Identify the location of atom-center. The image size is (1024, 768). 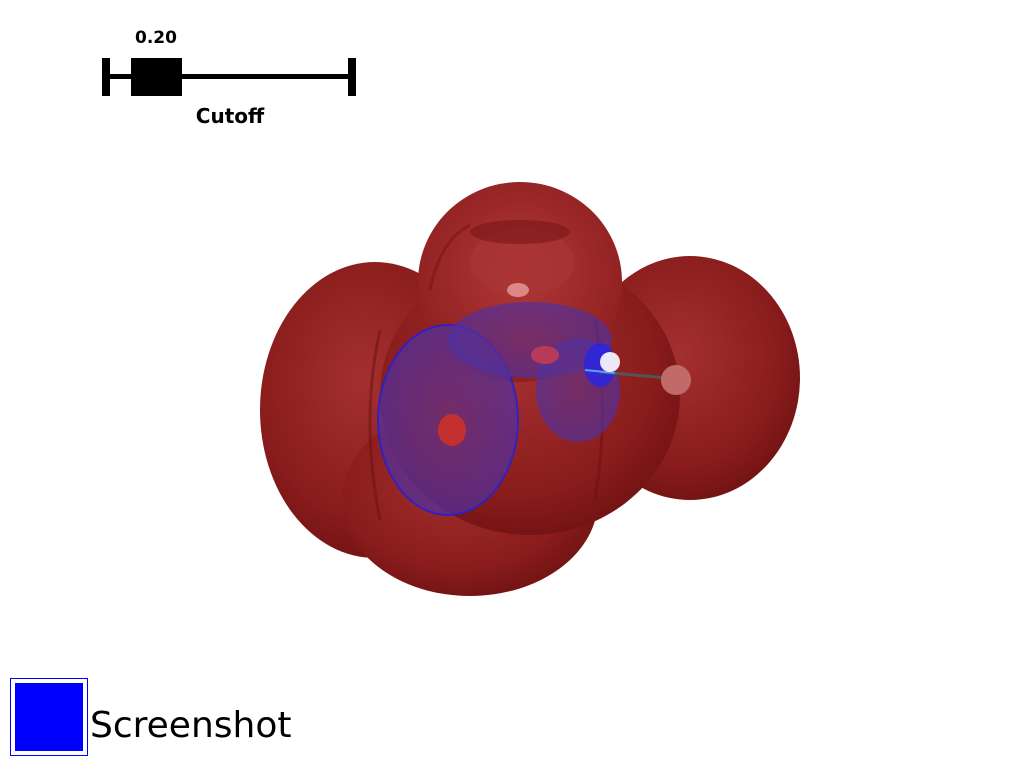
(545, 355).